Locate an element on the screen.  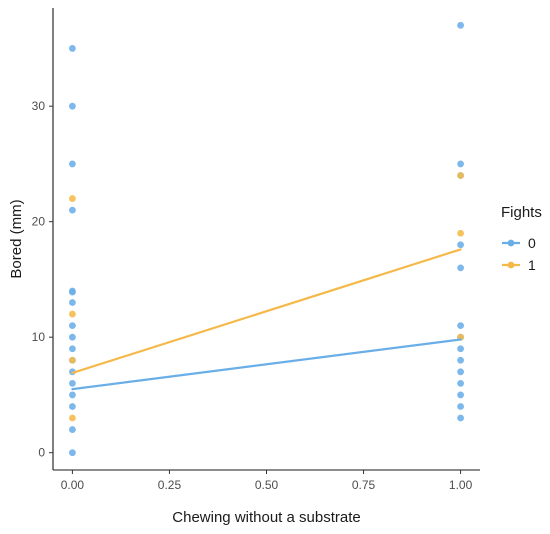
y-tick-label: 0 is located at coordinates (41, 453).